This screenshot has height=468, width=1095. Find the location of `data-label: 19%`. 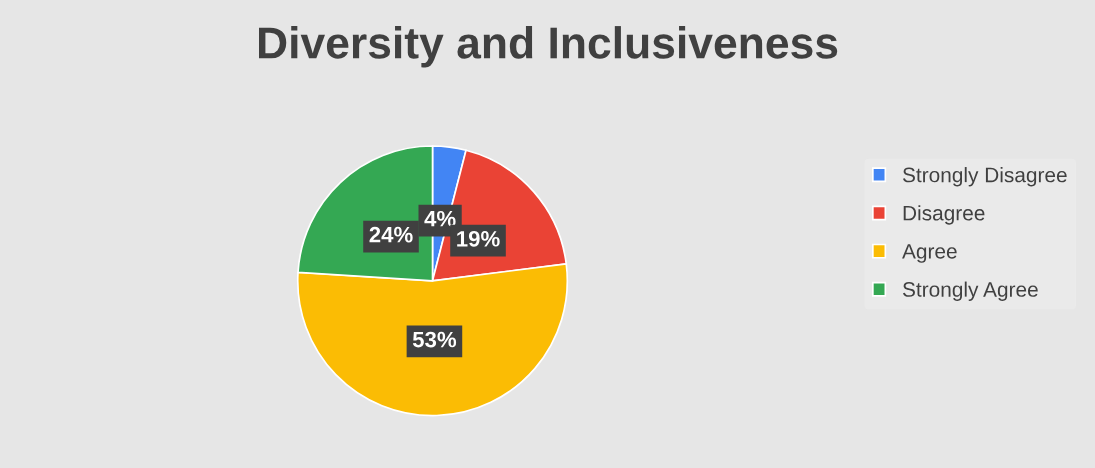

data-label: 19% is located at coordinates (478, 238).